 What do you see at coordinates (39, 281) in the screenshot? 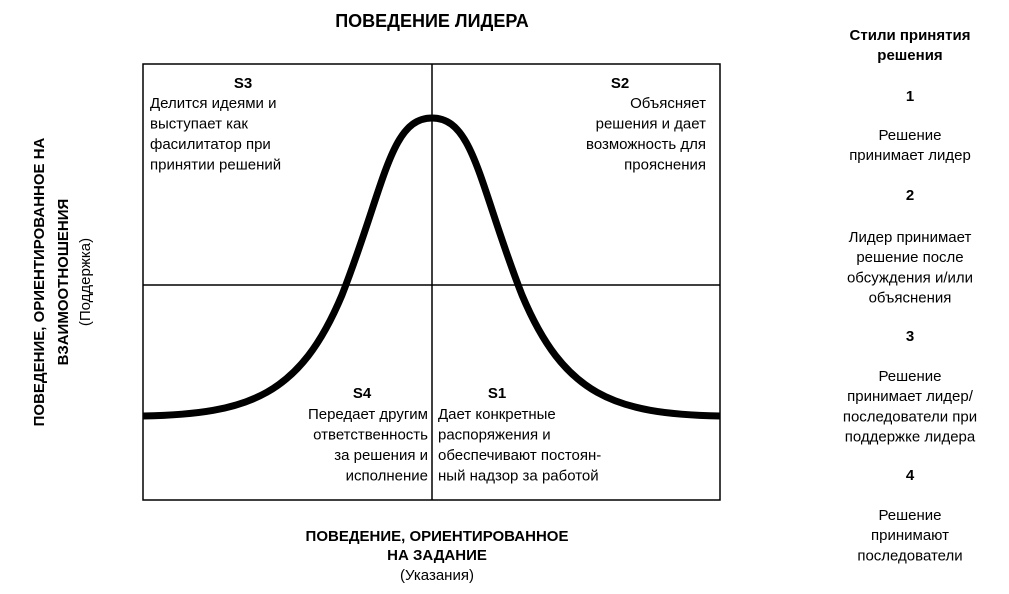
I see `y-axis-label: ПОВЕДЕНИЕ, ОРИЕНТИРОВАННОЕ НА` at bounding box center [39, 281].